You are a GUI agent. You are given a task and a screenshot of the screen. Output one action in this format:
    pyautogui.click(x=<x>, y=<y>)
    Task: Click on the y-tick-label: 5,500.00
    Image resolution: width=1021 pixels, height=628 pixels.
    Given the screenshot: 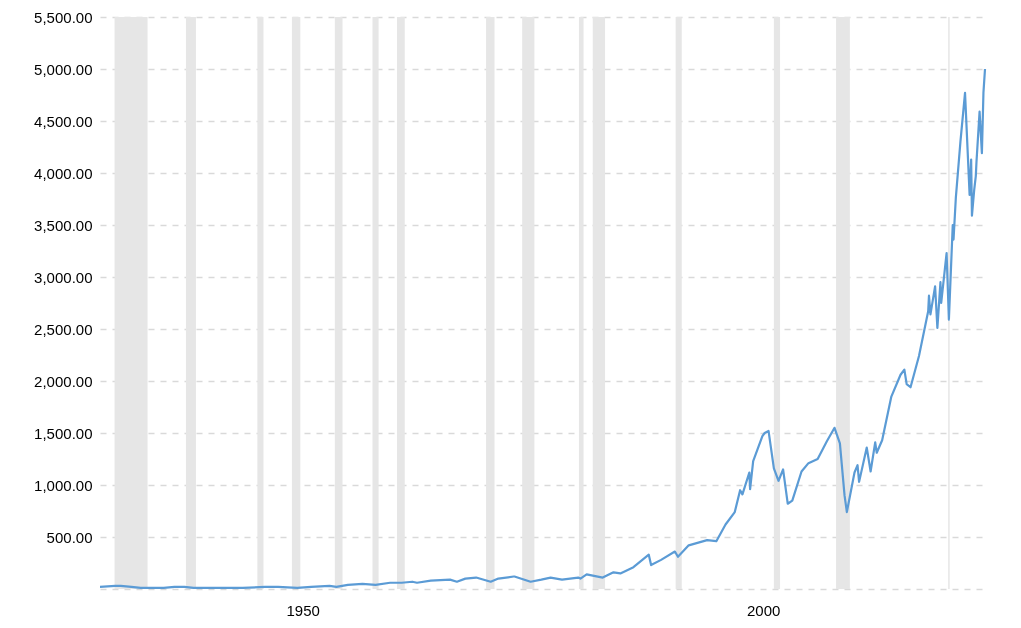 What is the action you would take?
    pyautogui.click(x=63, y=17)
    